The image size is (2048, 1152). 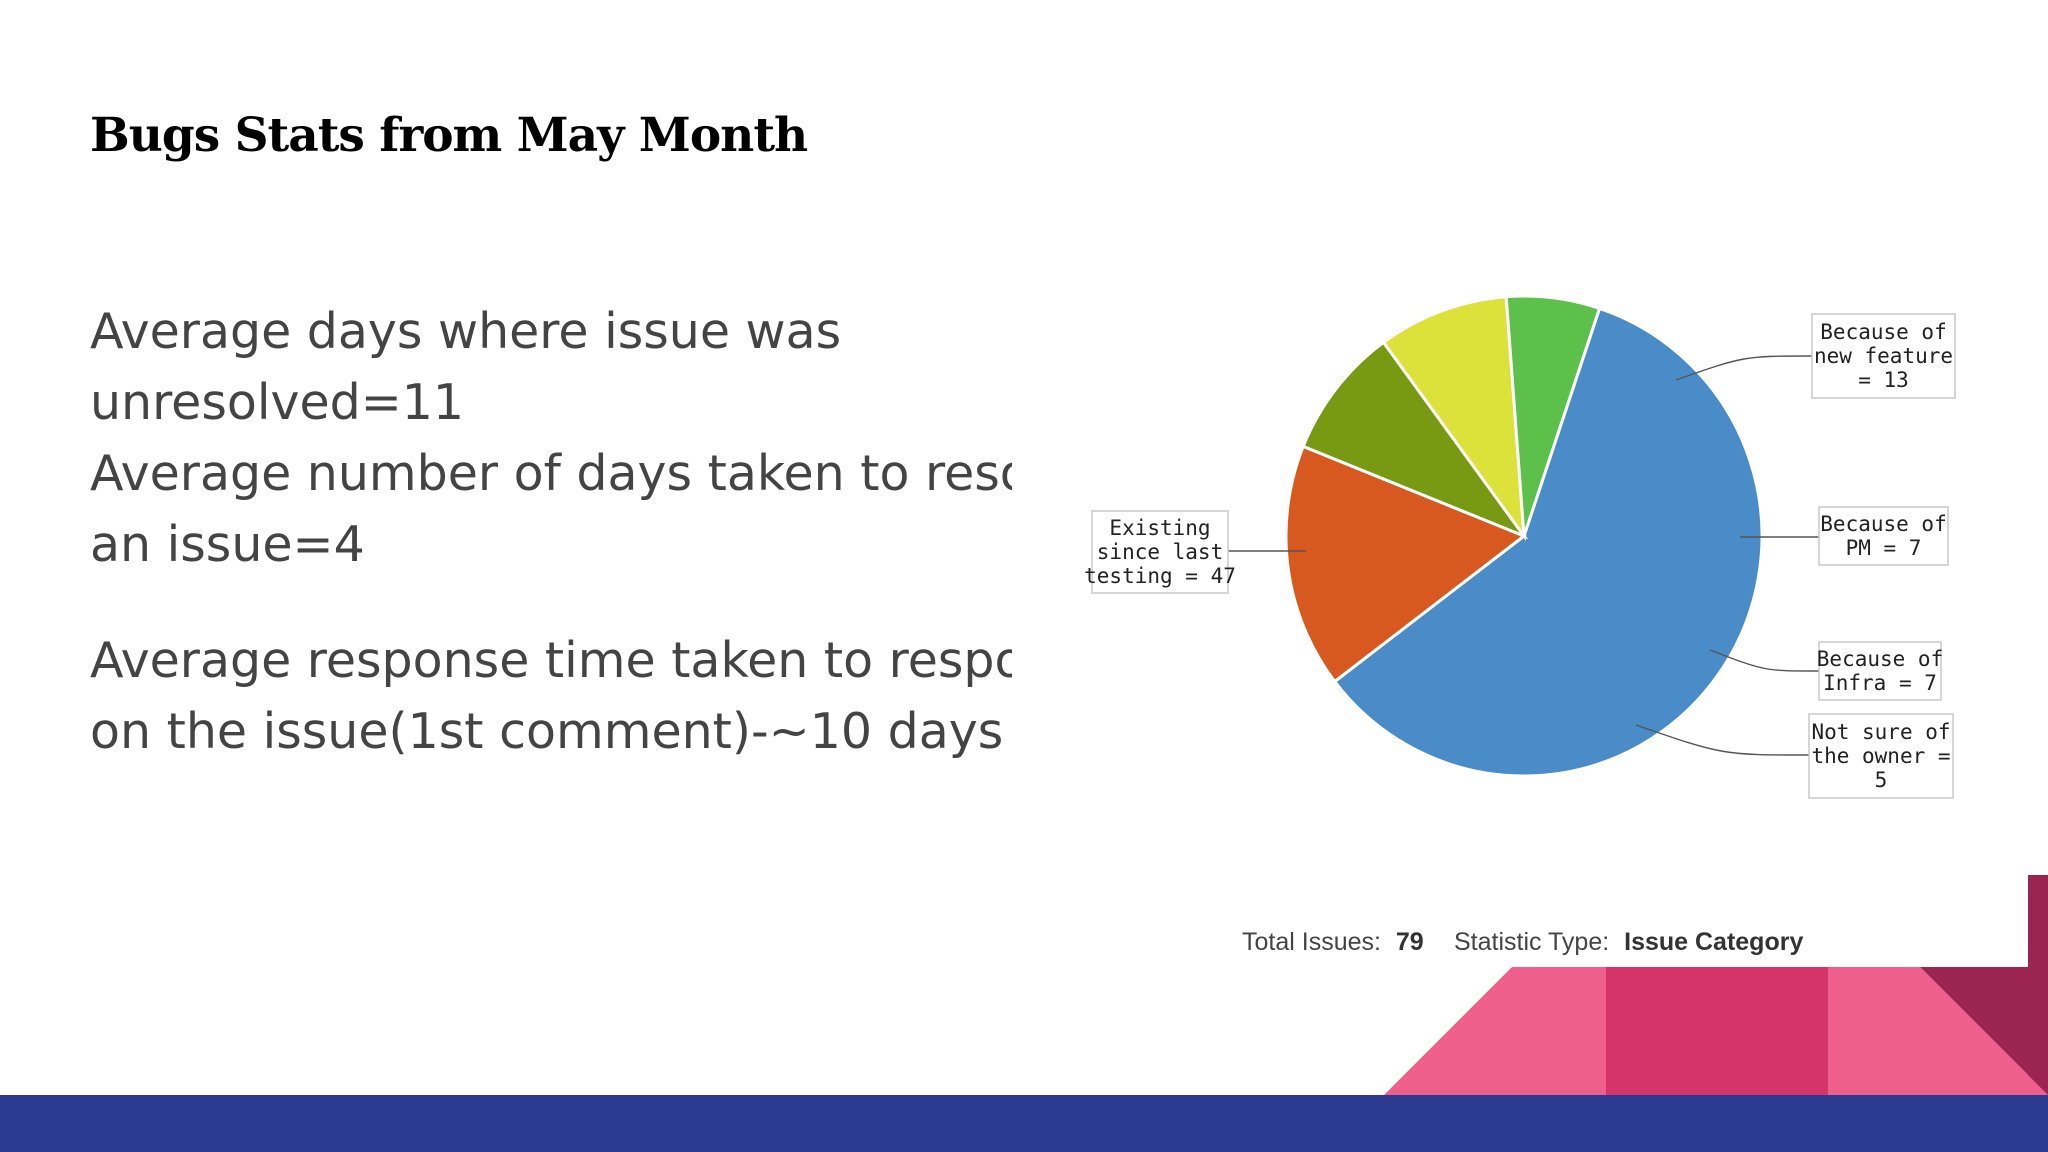 I want to click on svg-text: Total Issues: 79, so click(x=1333, y=942).